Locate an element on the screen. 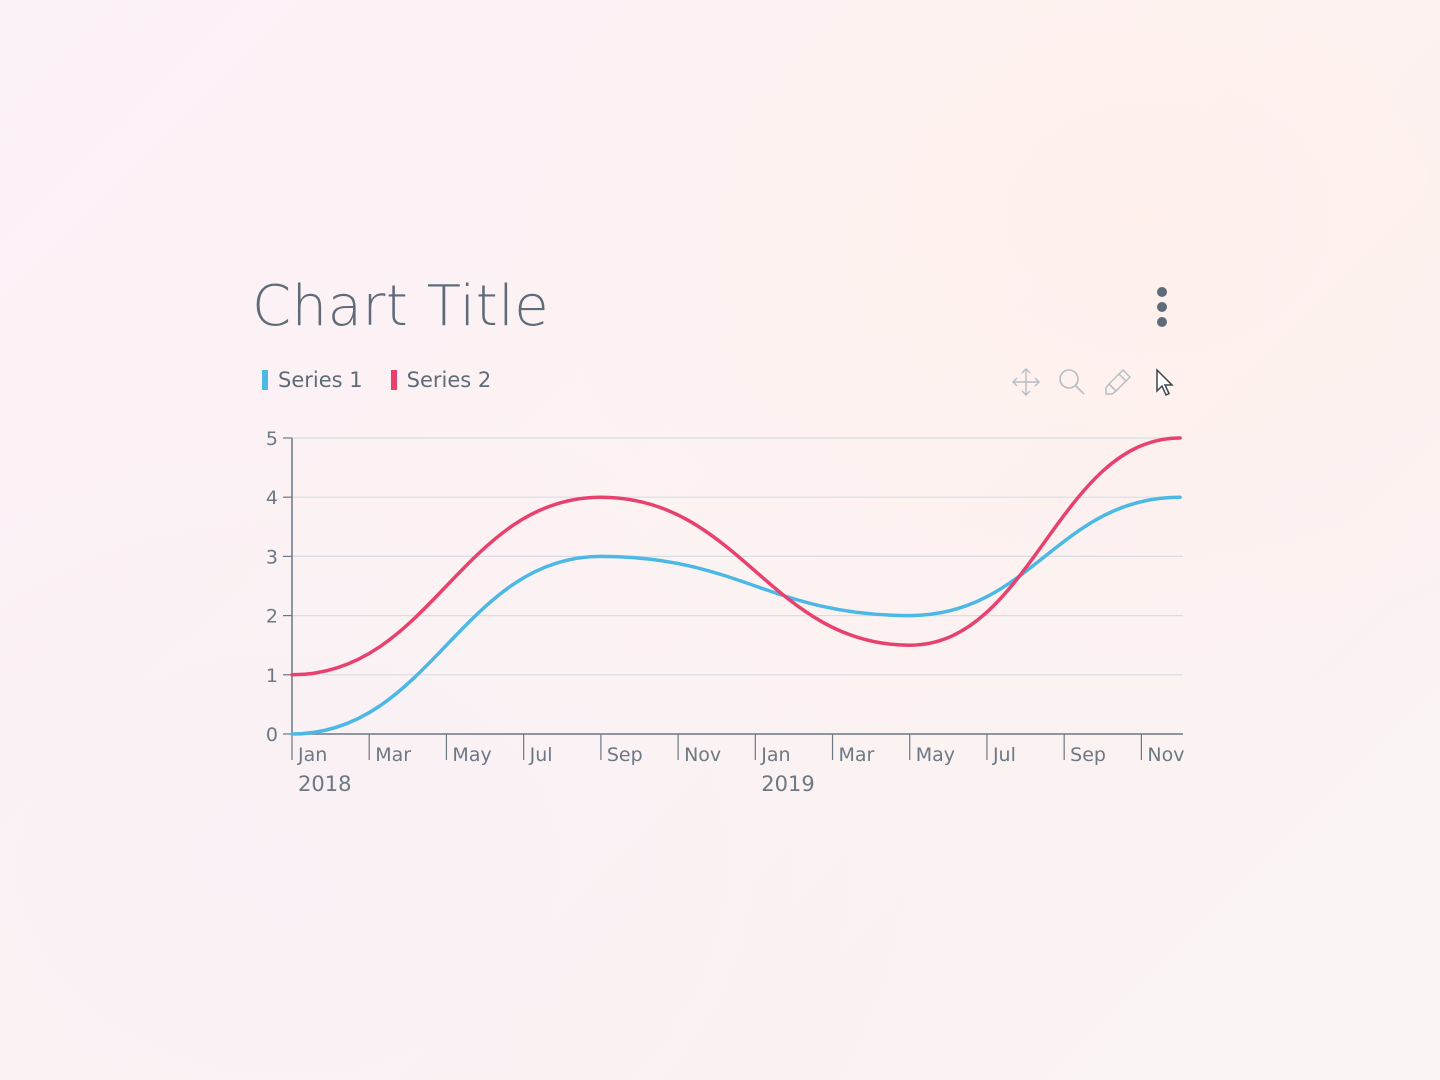 Image resolution: width=1440 pixels, height=1080 pixels. series-2-line is located at coordinates (736, 556).